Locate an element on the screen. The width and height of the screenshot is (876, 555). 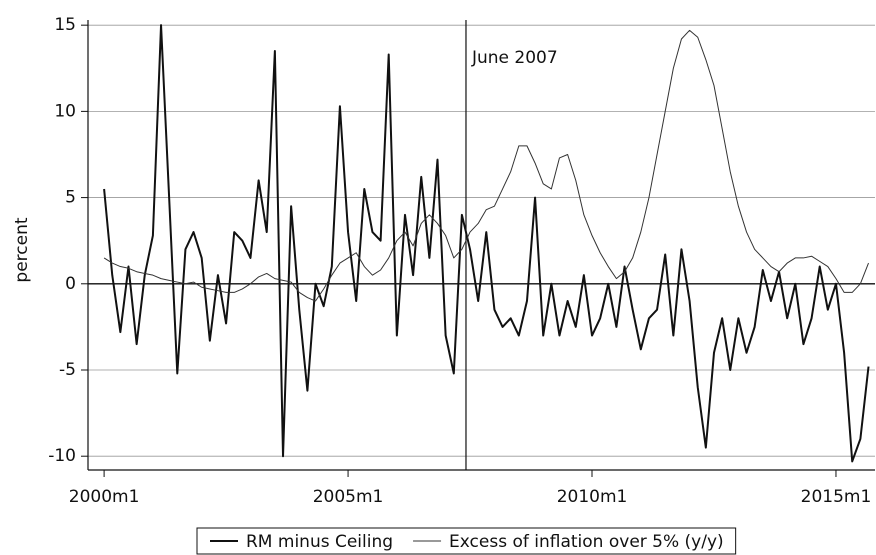
y-tick-label: 10 is located at coordinates (65, 111).